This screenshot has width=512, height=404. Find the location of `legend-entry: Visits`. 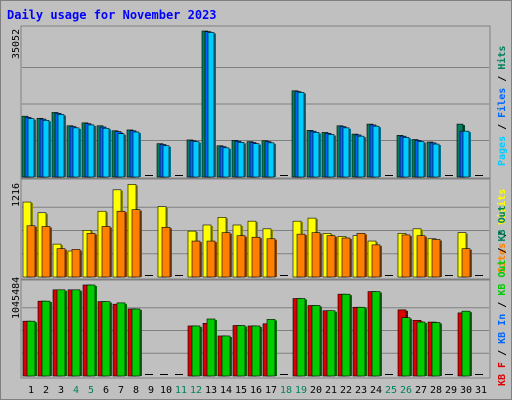

legend-entry: Visits is located at coordinates (502, 207).